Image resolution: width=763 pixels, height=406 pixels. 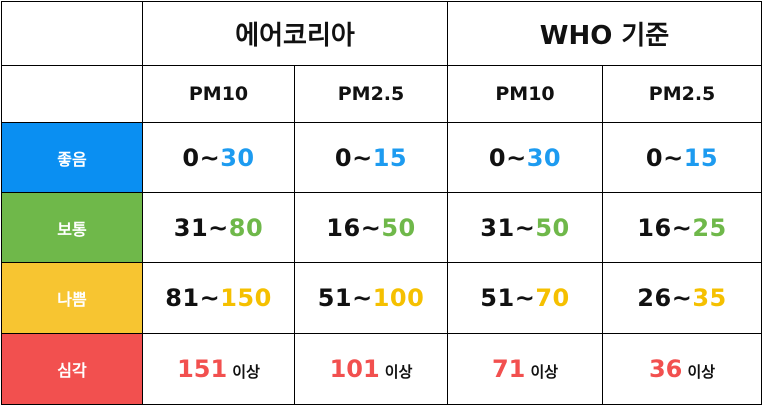 I want to click on level-label-good: 좋음, so click(x=72, y=157).